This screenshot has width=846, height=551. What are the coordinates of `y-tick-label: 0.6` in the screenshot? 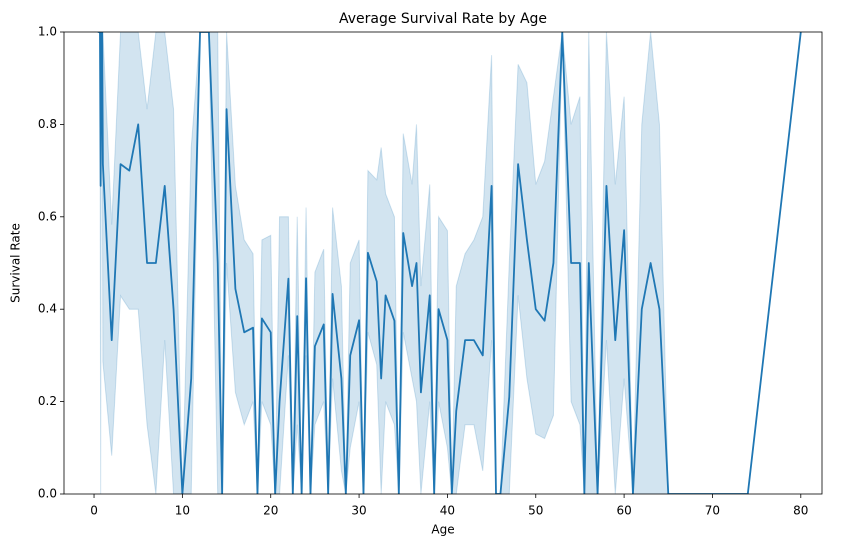 It's located at (47, 216).